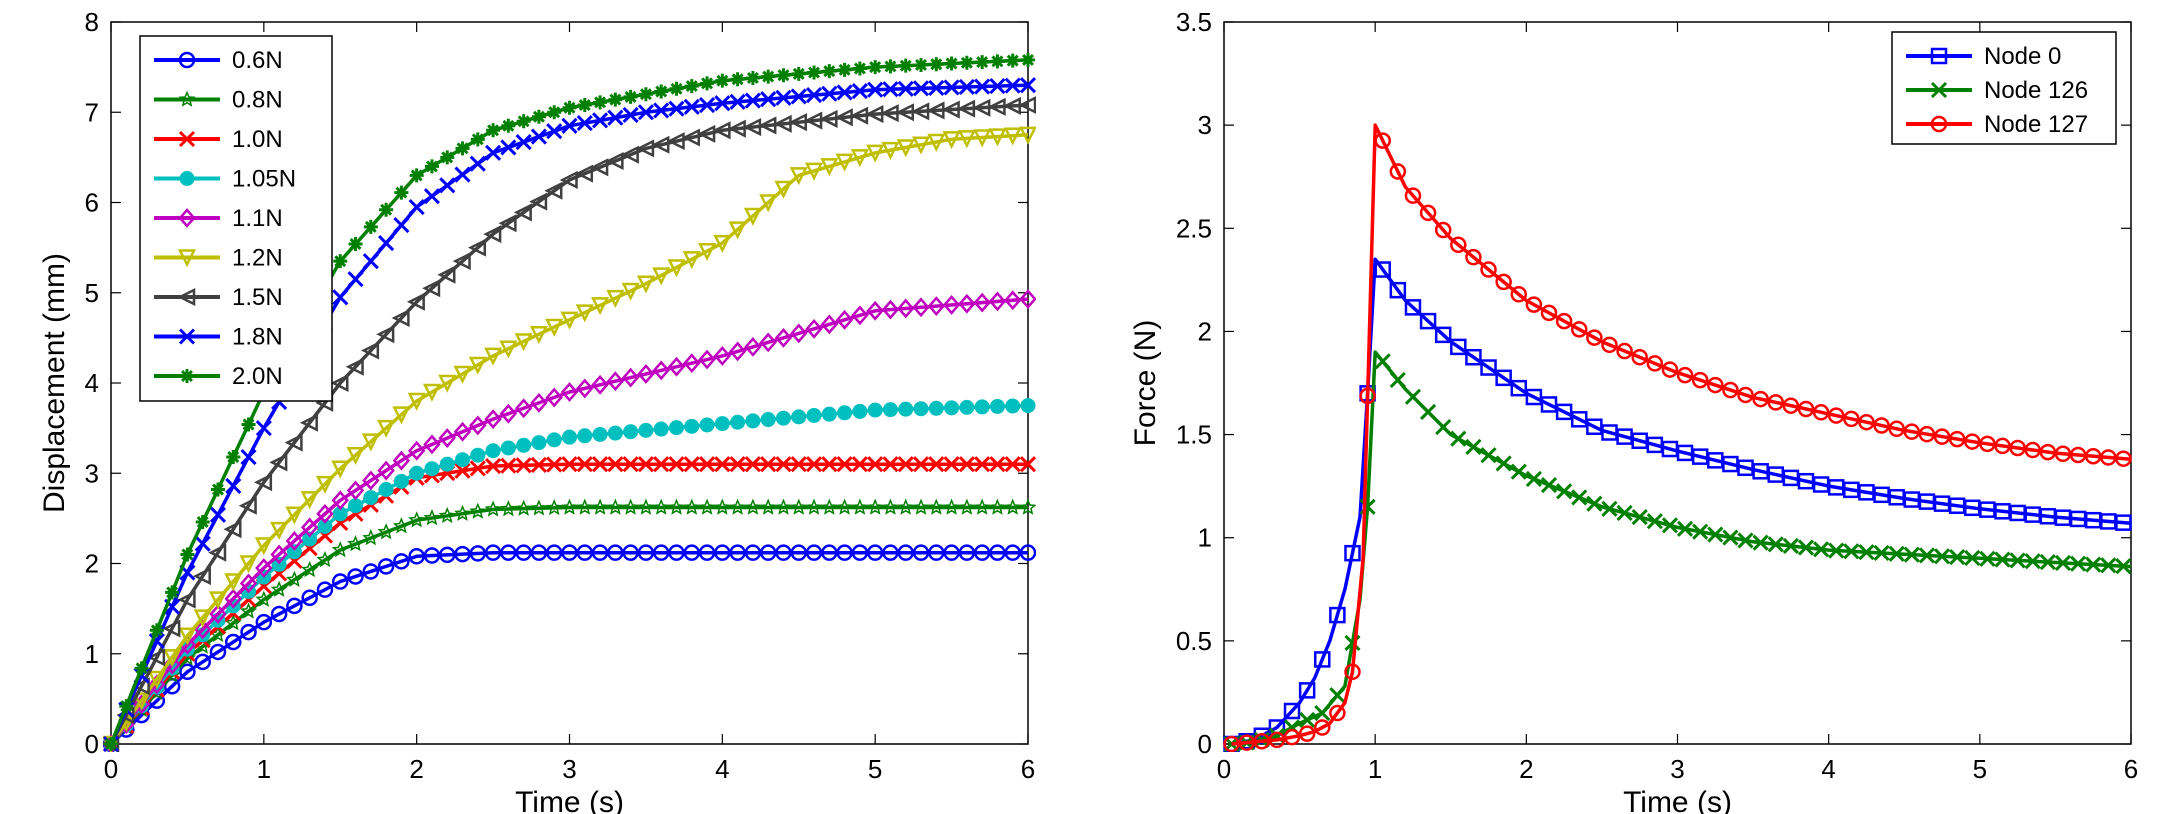 Image resolution: width=2184 pixels, height=814 pixels. What do you see at coordinates (218, 60) in the screenshot?
I see `legend-item: 0.6N` at bounding box center [218, 60].